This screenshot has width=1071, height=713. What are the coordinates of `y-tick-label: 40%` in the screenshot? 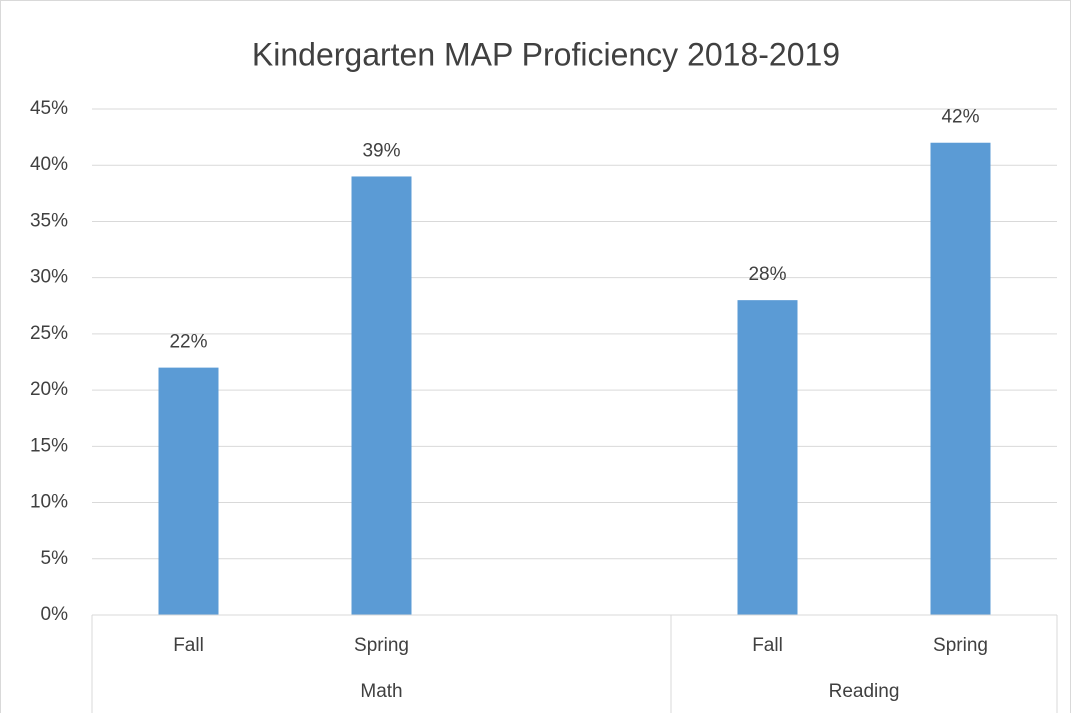 It's located at (49, 164).